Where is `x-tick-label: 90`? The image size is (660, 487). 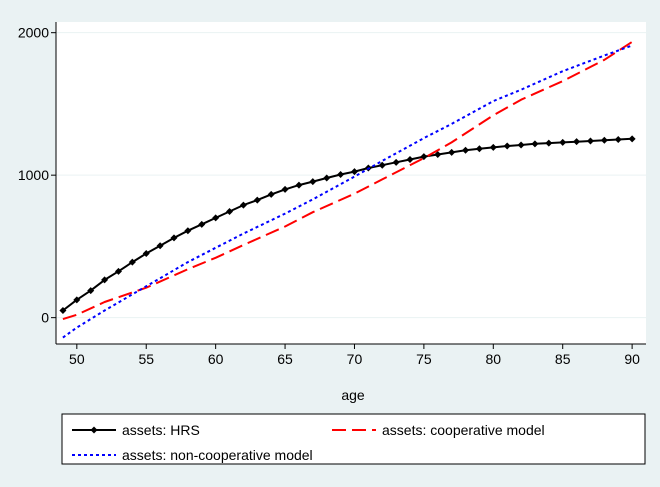 x-tick-label: 90 is located at coordinates (632, 359).